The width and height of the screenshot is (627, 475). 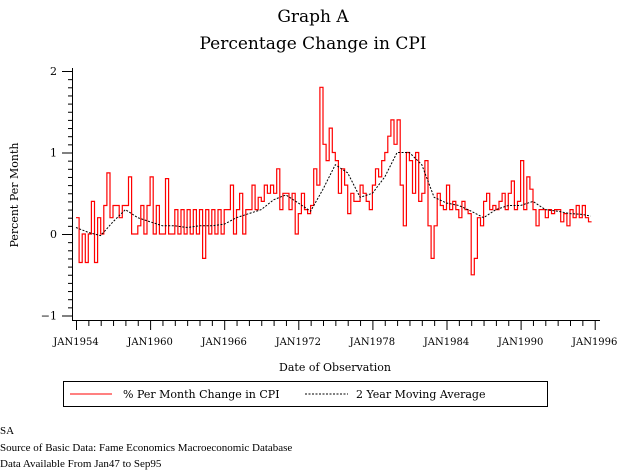 I want to click on x-tick-label: JAN1984, so click(x=446, y=342).